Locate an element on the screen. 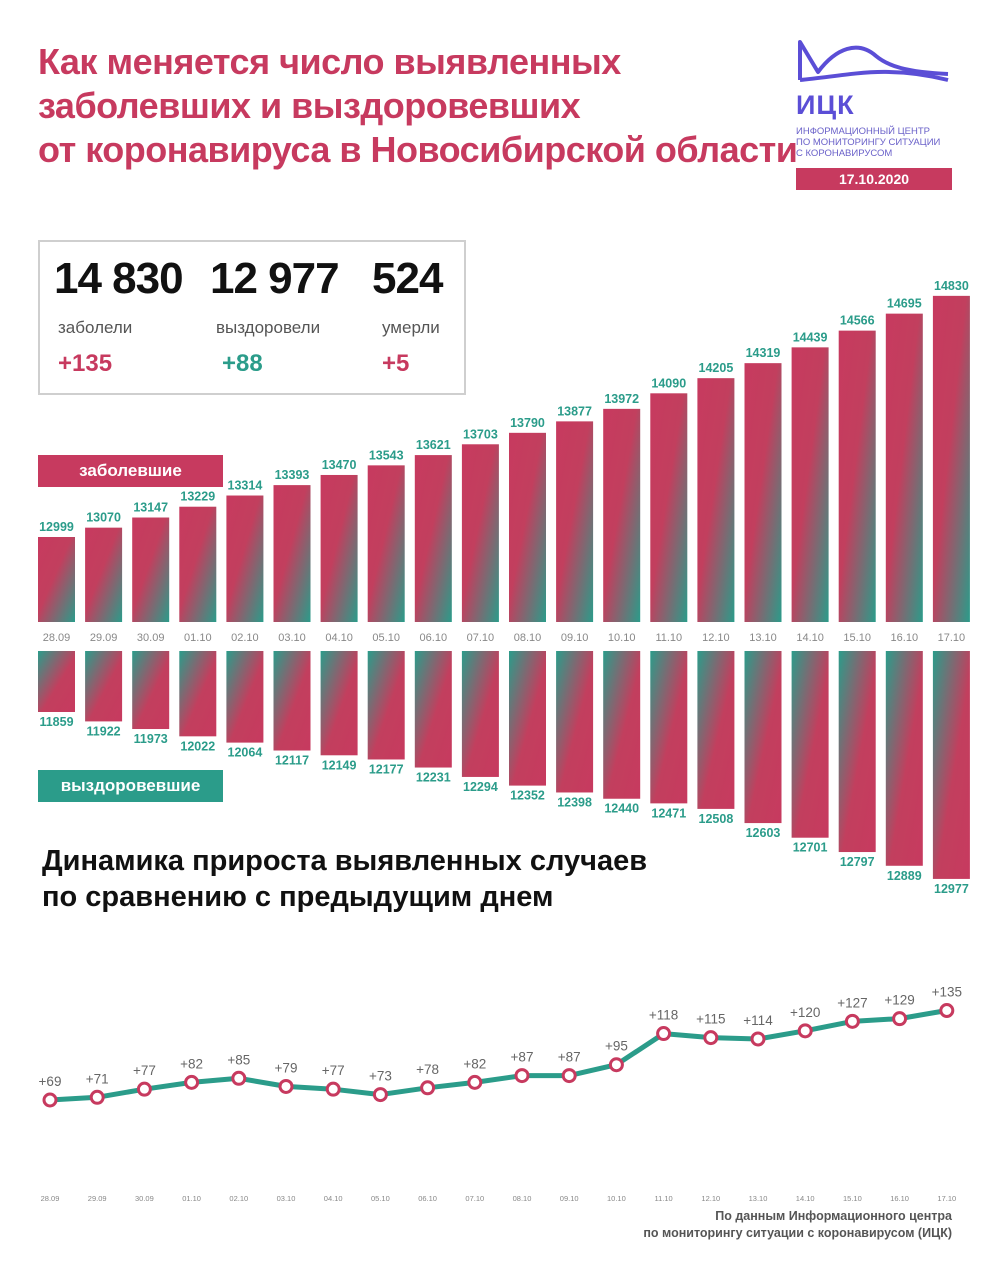 Image resolution: width=992 pixels, height=1280 pixels. line-point-label: +114 is located at coordinates (758, 1020).